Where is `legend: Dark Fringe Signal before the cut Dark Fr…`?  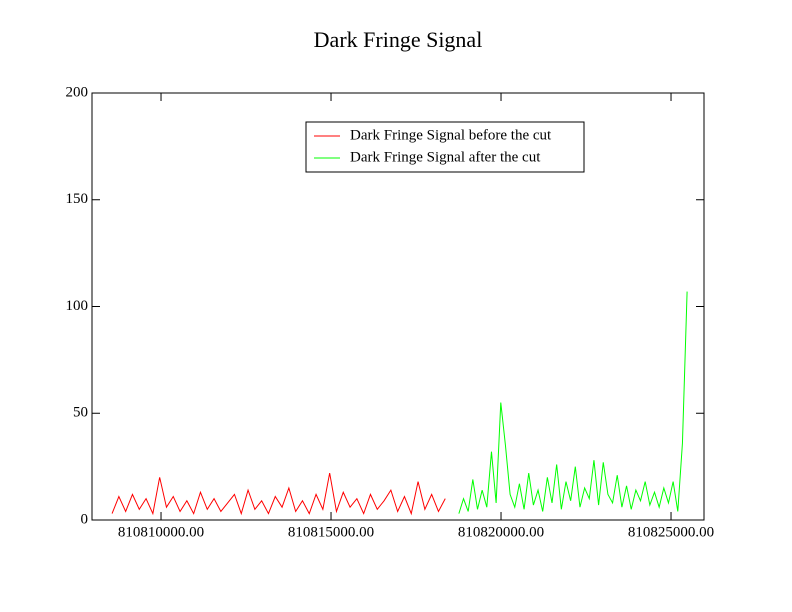 legend: Dark Fringe Signal before the cut Dark Fr… is located at coordinates (445, 147).